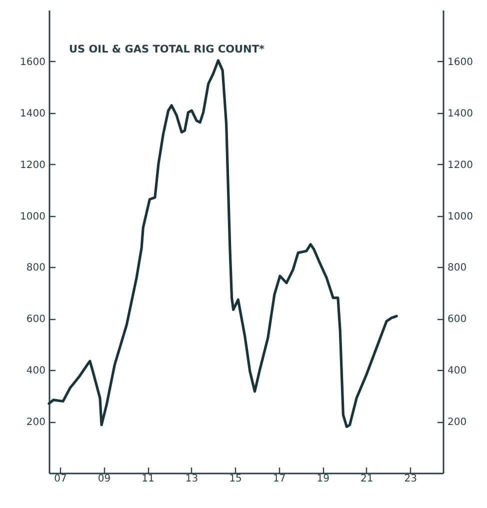 Image resolution: width=487 pixels, height=508 pixels. What do you see at coordinates (167, 50) in the screenshot?
I see `text: US OIL & GAS TOTAL RIG COUNT*` at bounding box center [167, 50].